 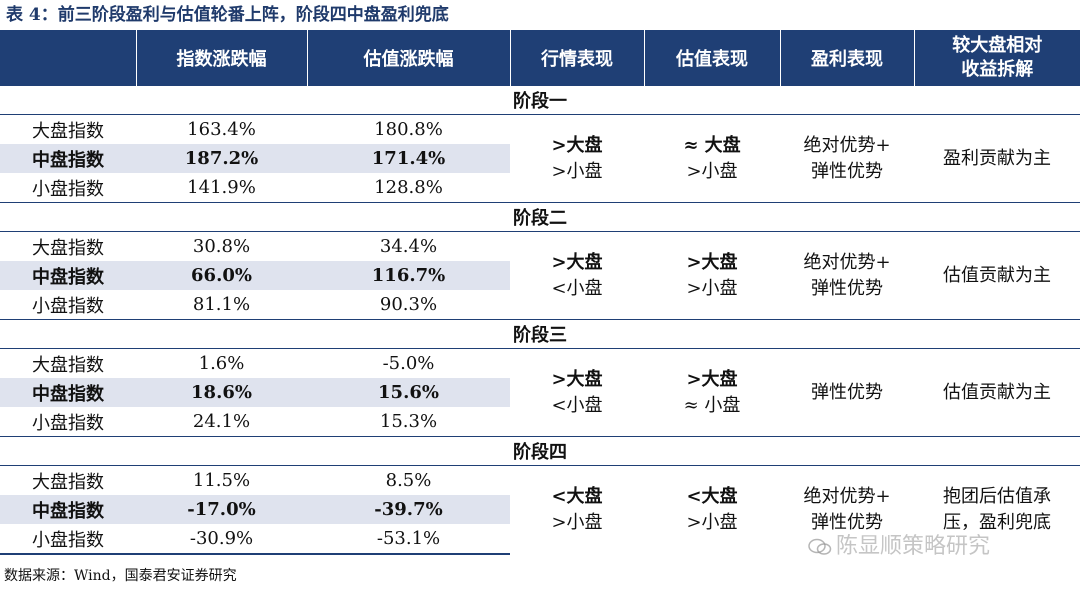 I want to click on profit-performance: 弹性优势, so click(x=847, y=393).